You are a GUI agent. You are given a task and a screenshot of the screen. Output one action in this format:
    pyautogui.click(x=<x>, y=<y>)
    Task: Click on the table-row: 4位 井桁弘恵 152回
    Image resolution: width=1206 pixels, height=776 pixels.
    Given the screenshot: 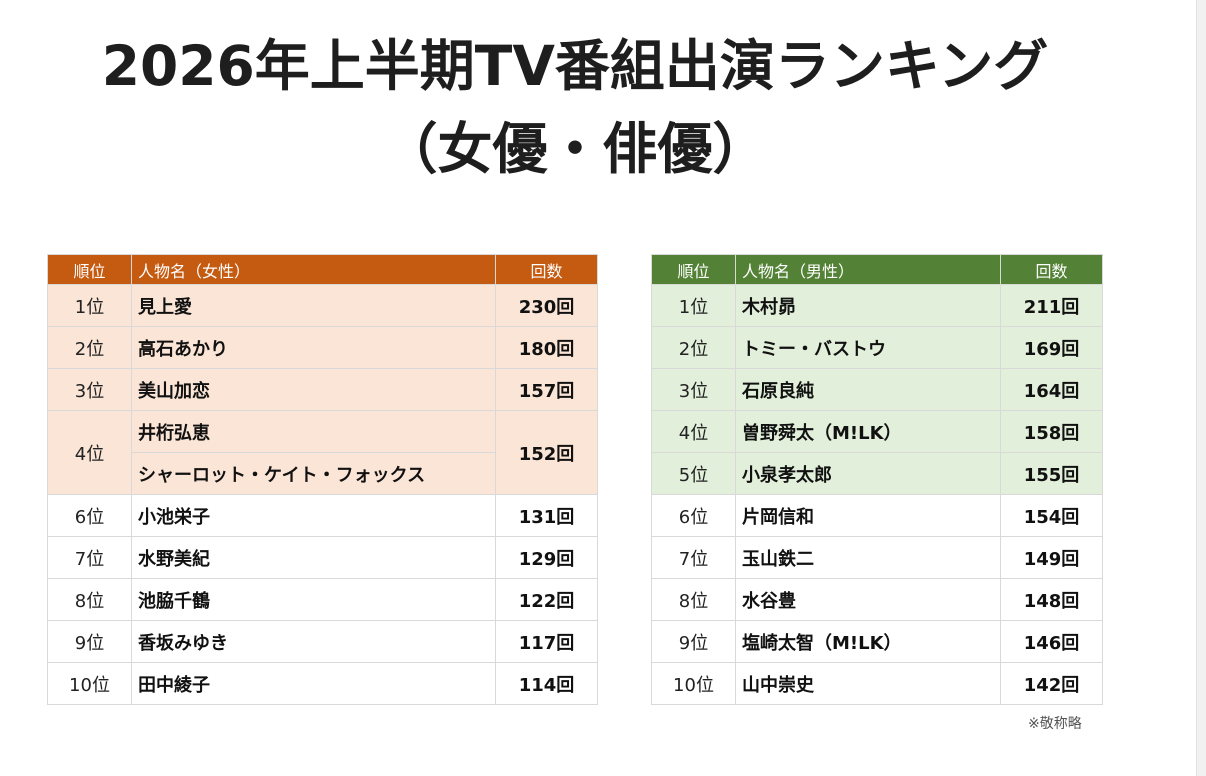 What is the action you would take?
    pyautogui.click(x=322, y=452)
    